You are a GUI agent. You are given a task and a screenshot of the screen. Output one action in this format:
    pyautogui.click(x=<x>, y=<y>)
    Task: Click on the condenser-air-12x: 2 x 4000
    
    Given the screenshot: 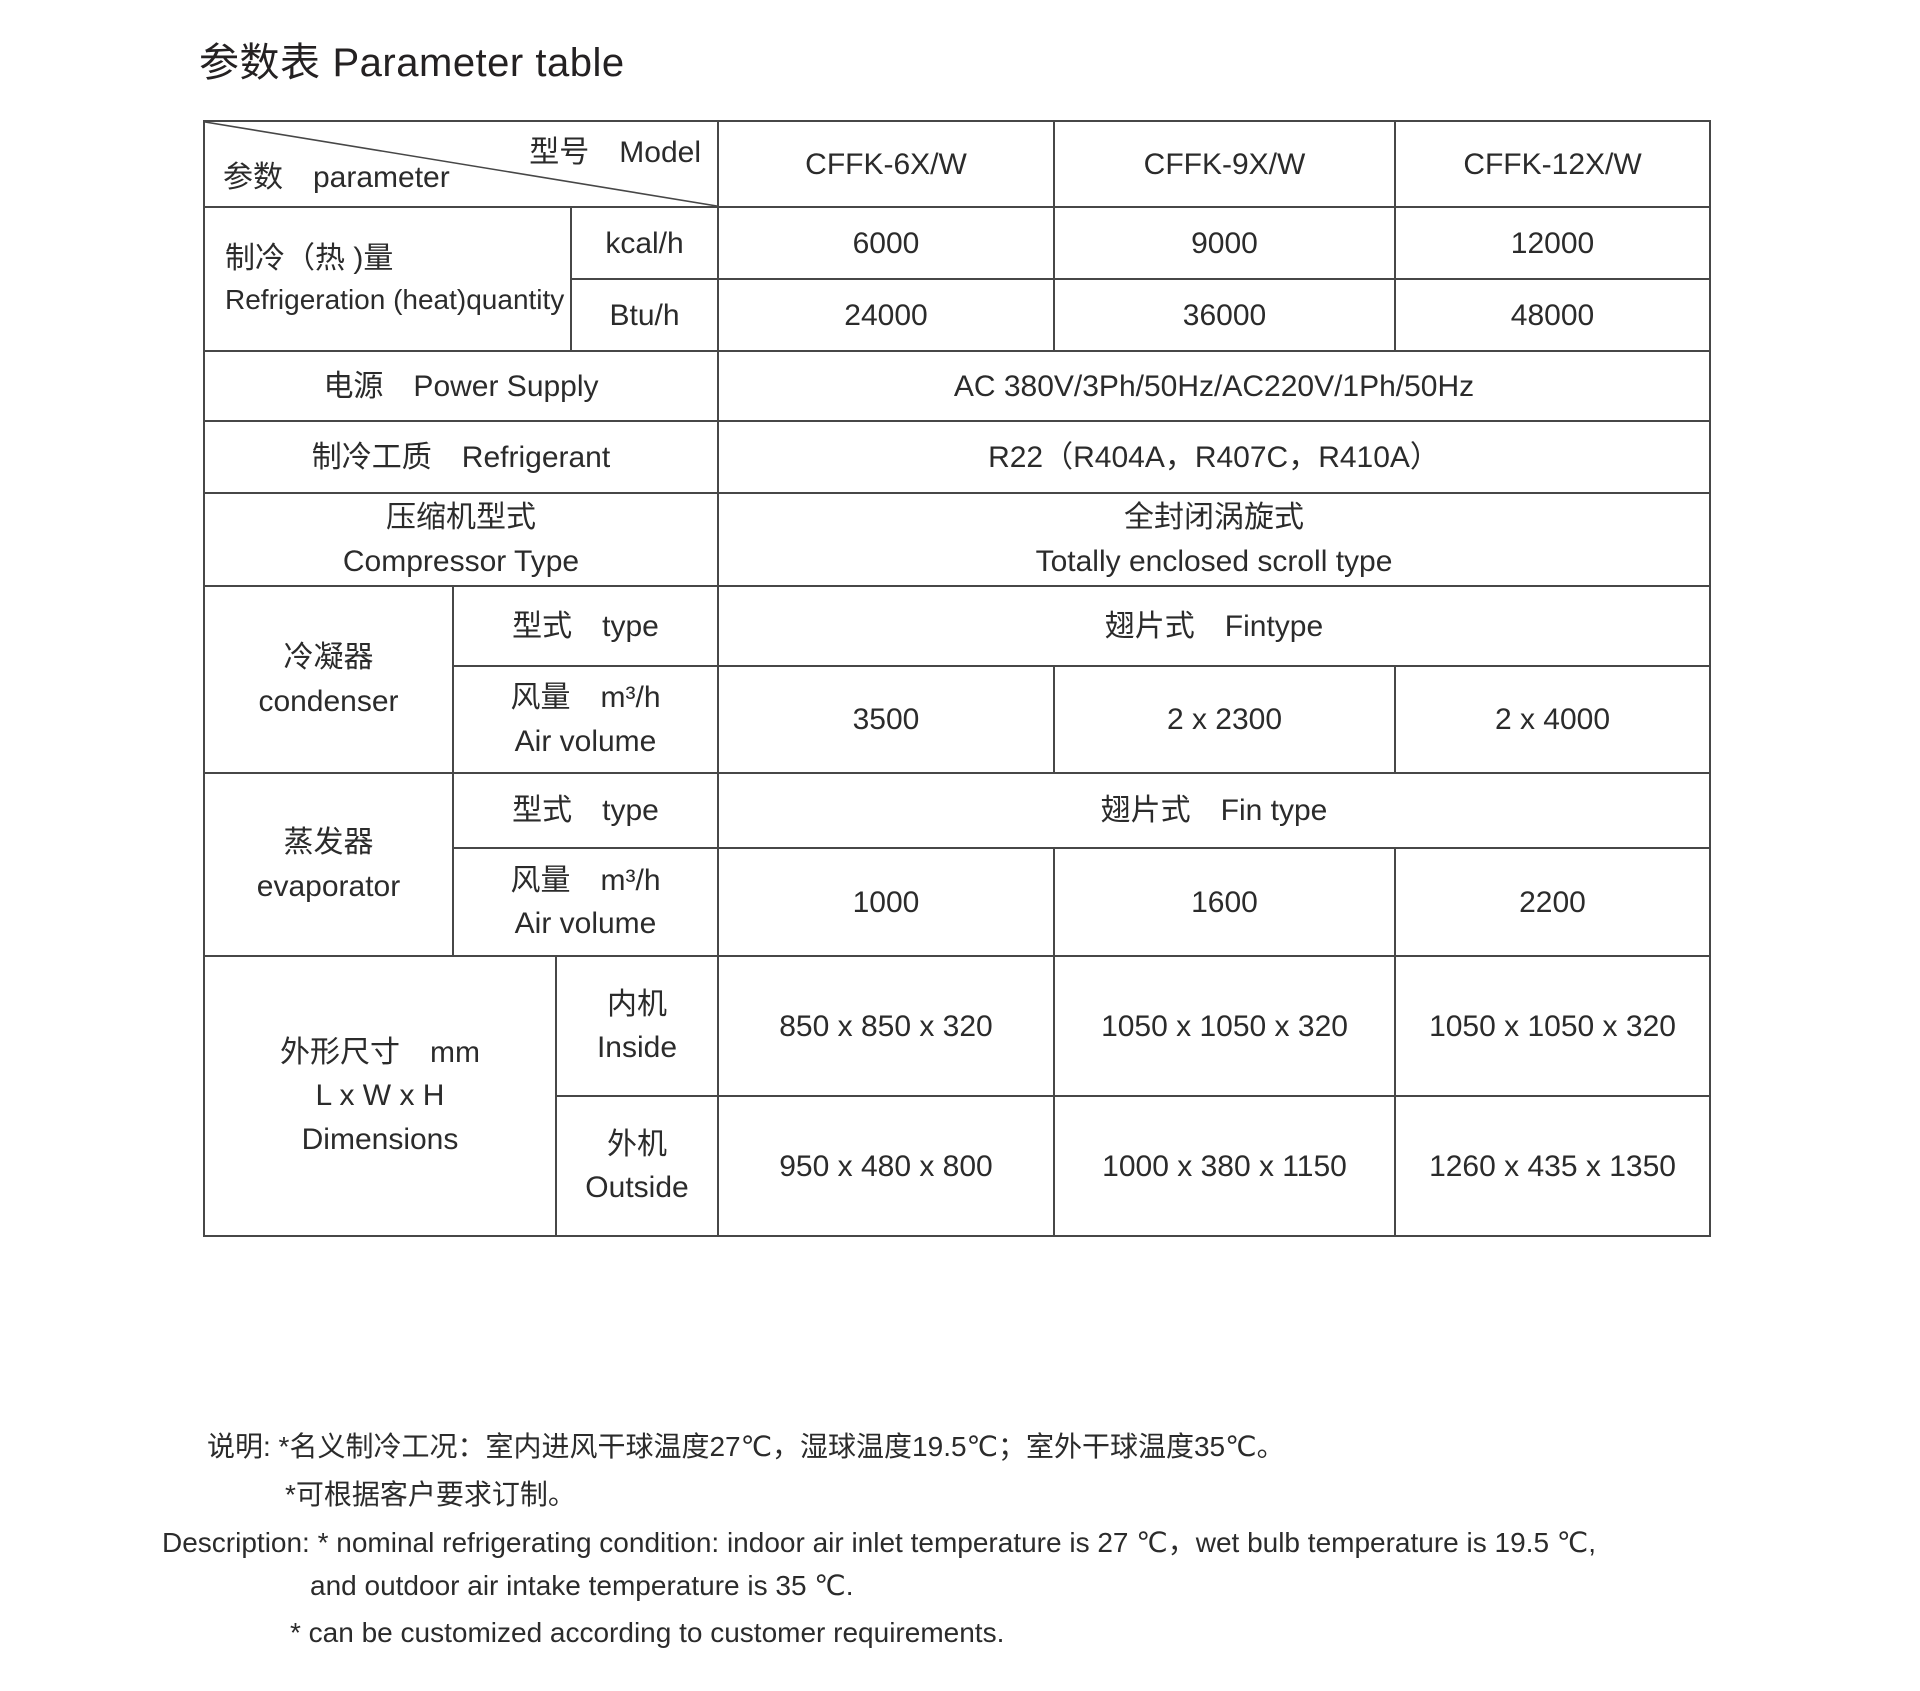 What is the action you would take?
    pyautogui.click(x=1552, y=719)
    